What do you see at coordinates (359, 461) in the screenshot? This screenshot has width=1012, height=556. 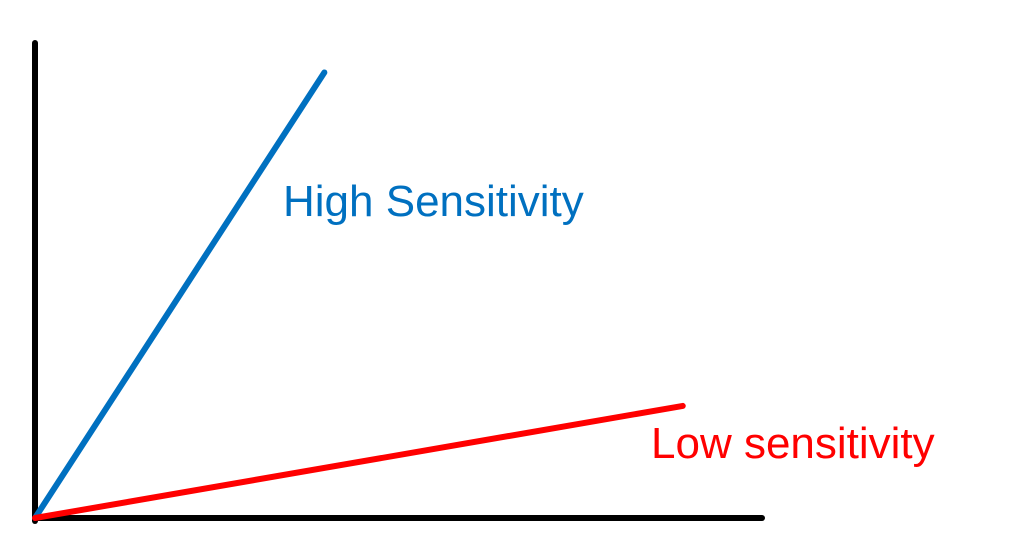 I see `low-sensitivity-line` at bounding box center [359, 461].